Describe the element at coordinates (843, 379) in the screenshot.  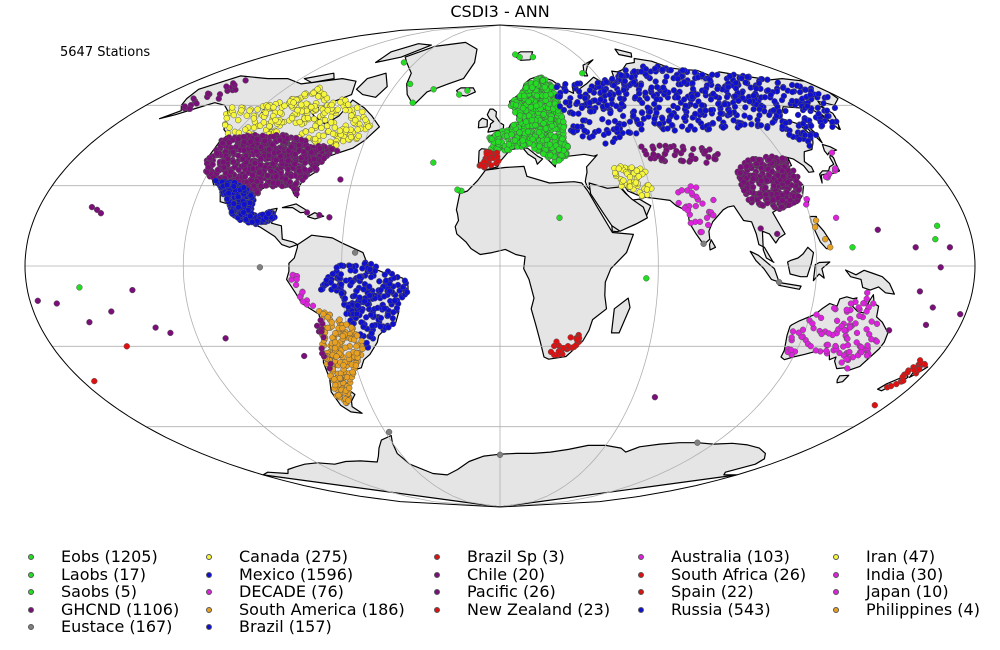
I see `land-tasmania` at that location.